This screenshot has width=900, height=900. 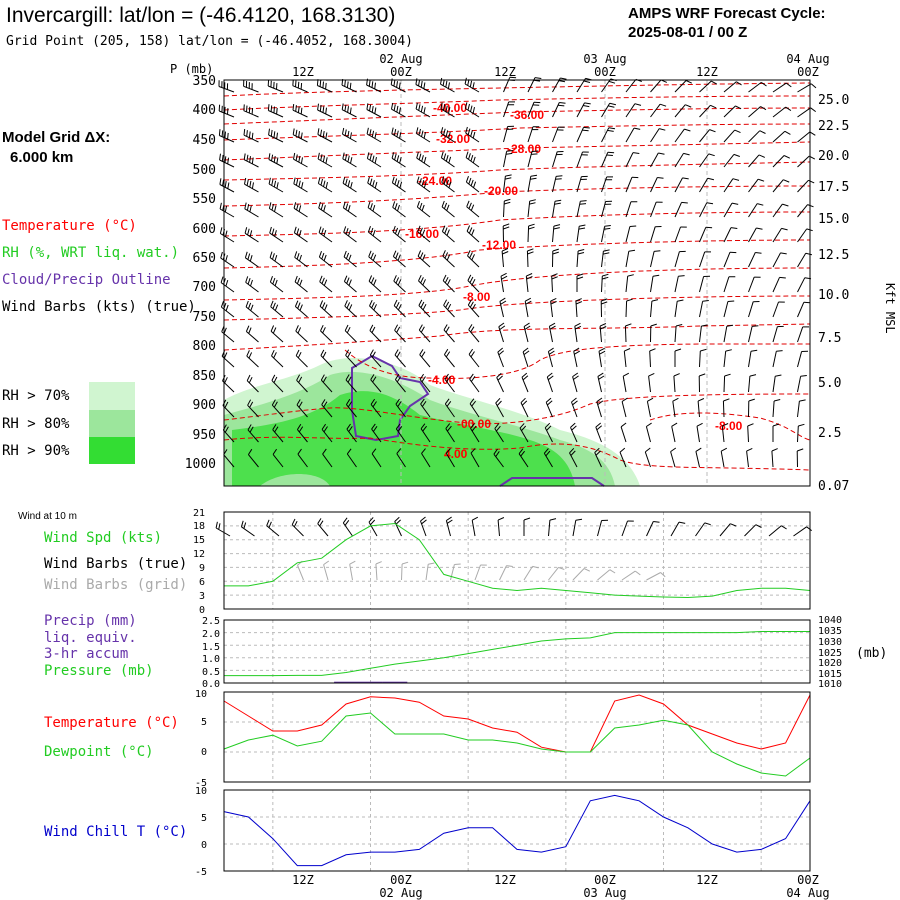 I want to click on tick-label: 850, so click(x=204, y=376).